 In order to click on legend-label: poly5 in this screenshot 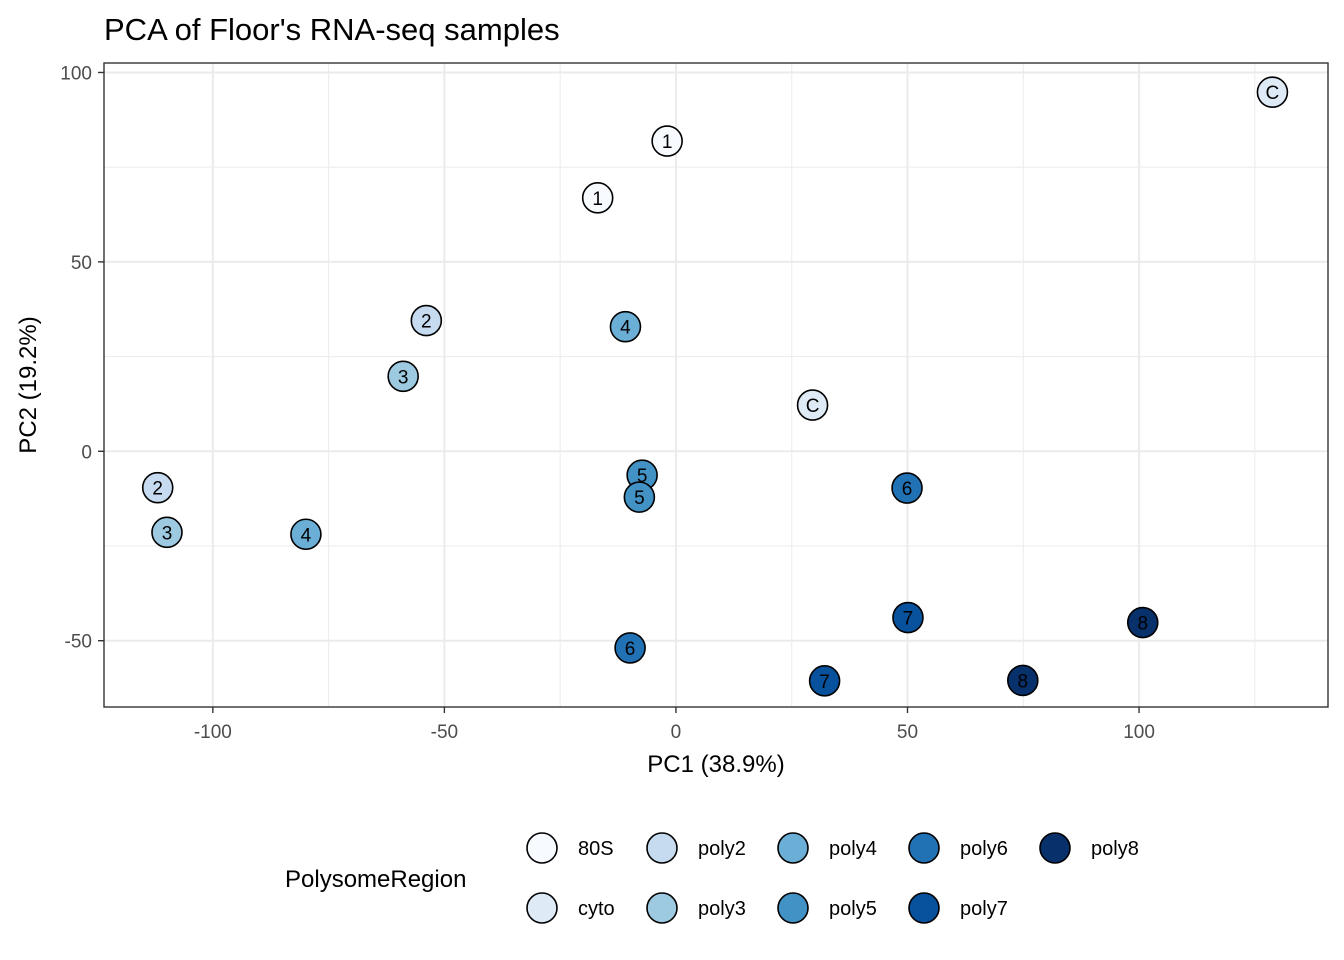, I will do `click(853, 909)`.